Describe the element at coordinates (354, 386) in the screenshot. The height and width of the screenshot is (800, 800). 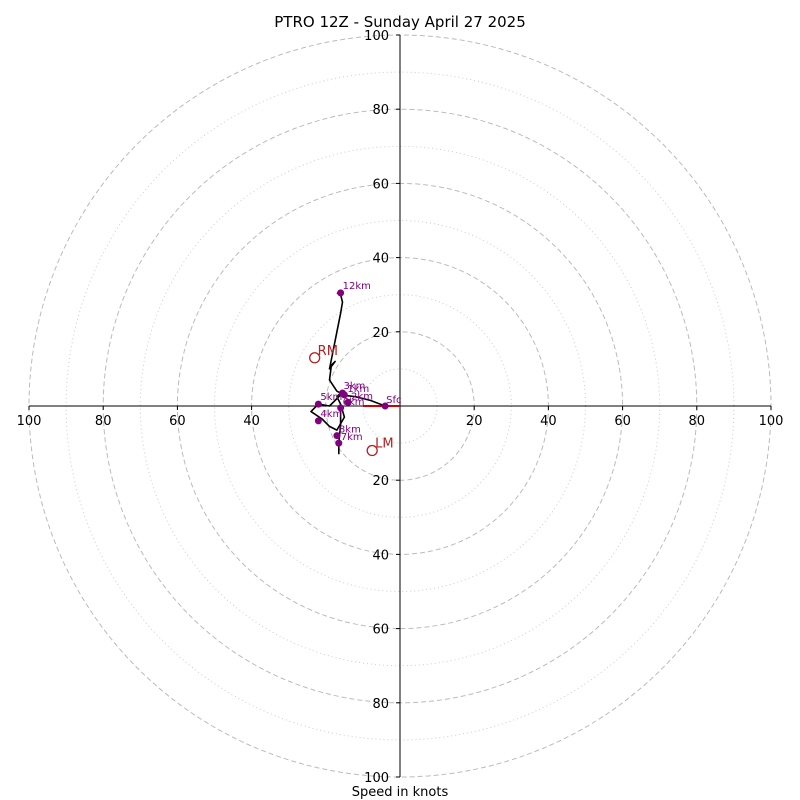
I see `height-point-label: 3km` at that location.